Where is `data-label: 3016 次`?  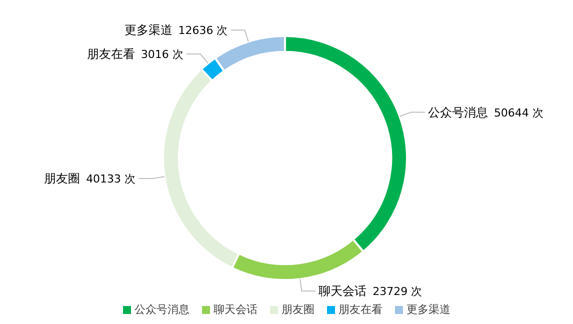 data-label: 3016 次 is located at coordinates (162, 54).